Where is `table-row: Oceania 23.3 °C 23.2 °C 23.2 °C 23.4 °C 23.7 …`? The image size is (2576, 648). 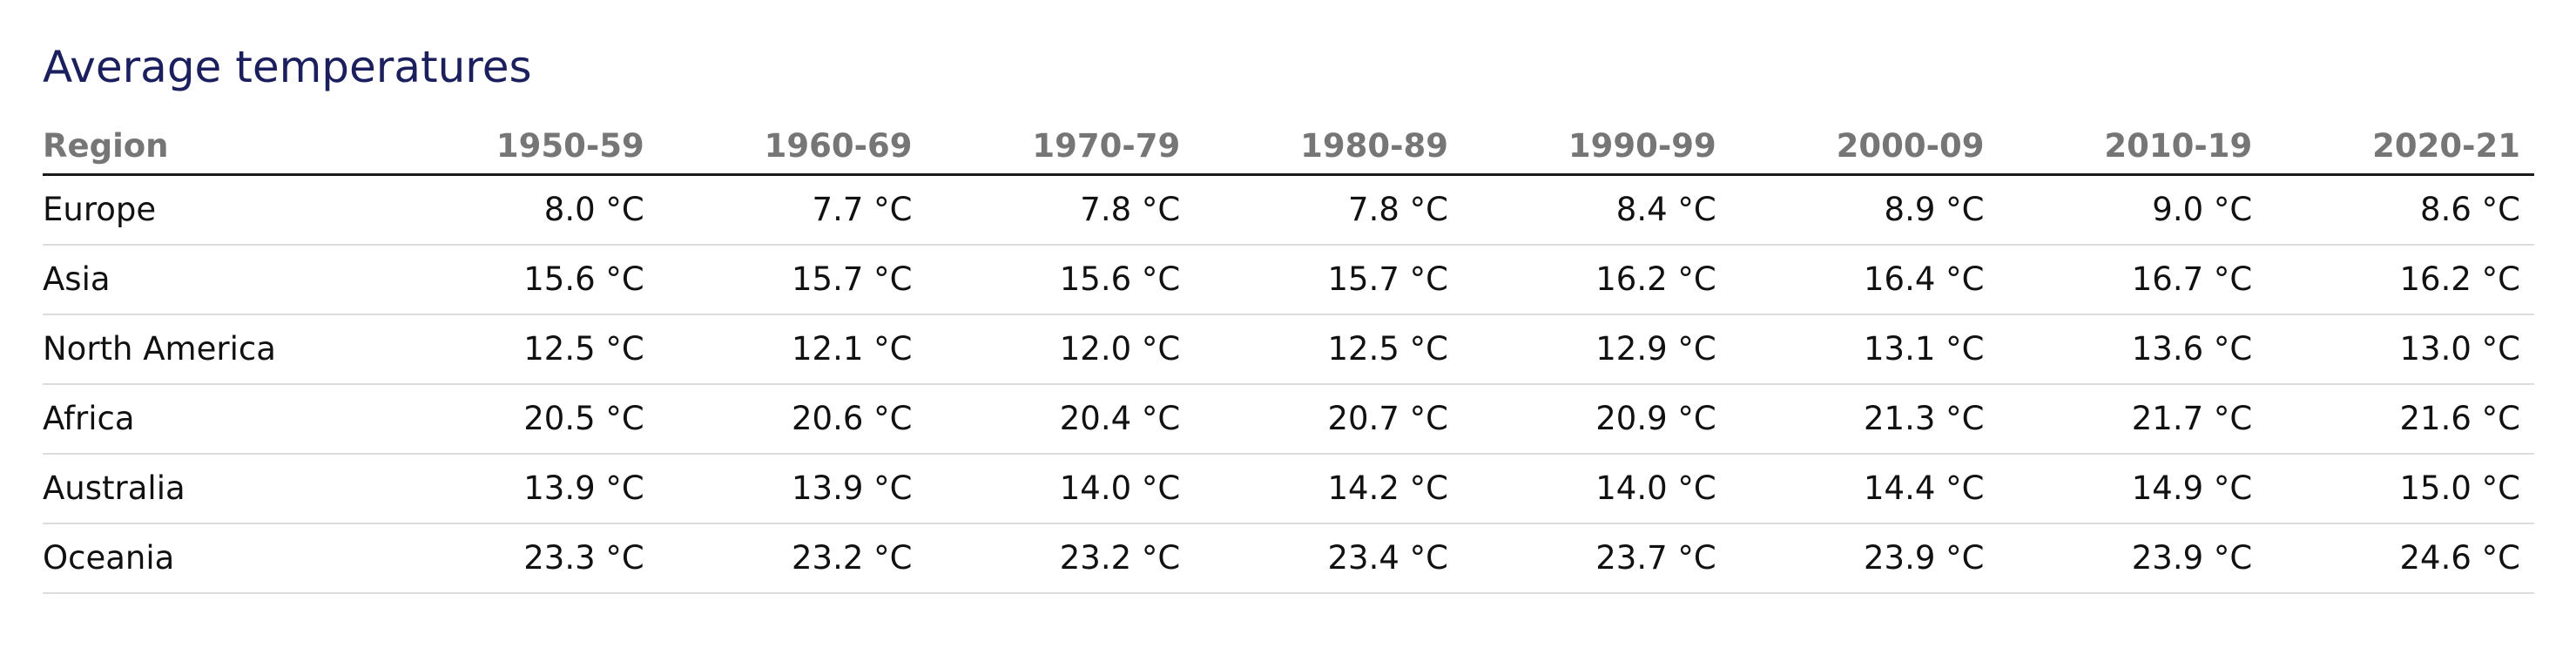 table-row: Oceania 23.3 °C 23.2 °C 23.2 °C 23.4 °C 23.7 … is located at coordinates (1288, 558).